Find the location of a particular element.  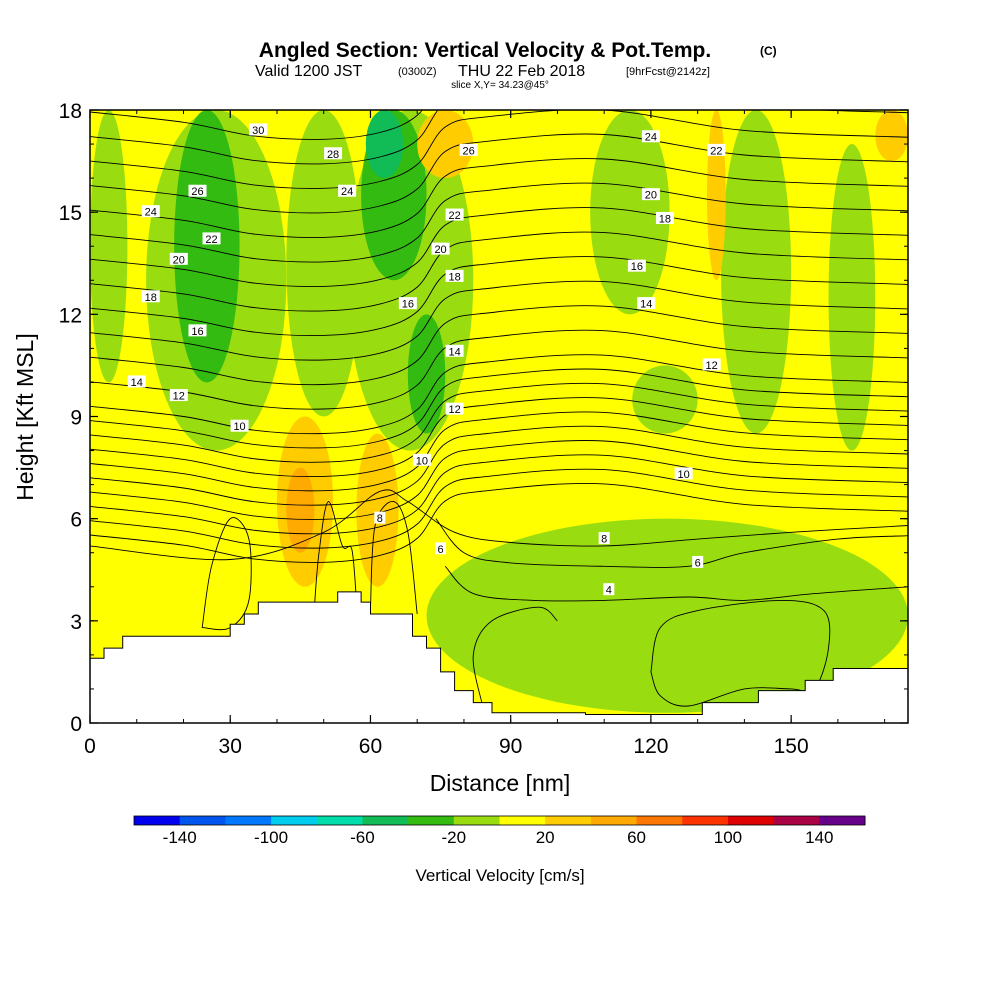

x-tick-label: 120 is located at coordinates (650, 746).